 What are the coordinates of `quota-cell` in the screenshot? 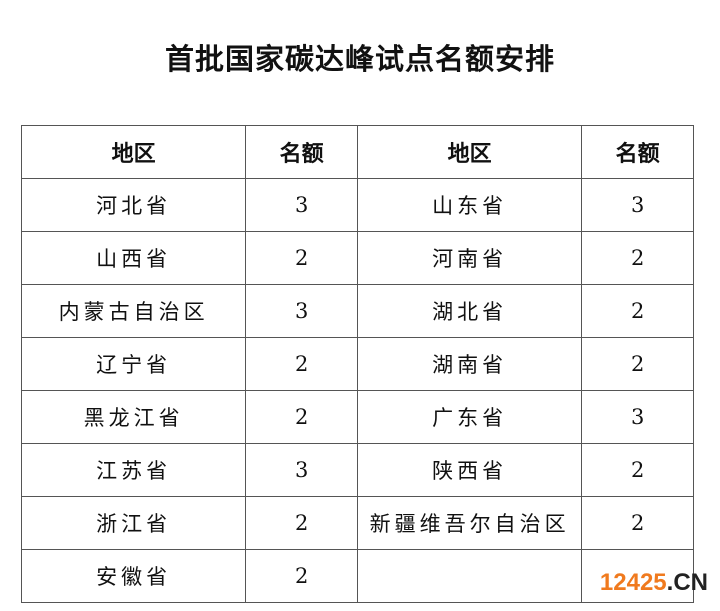 It's located at (637, 576).